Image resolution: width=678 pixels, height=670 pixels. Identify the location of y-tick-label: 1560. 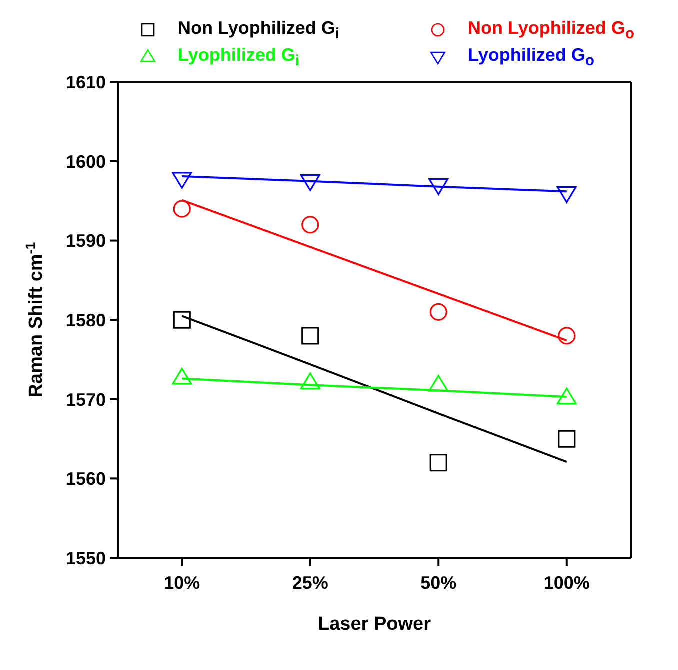
(86, 479).